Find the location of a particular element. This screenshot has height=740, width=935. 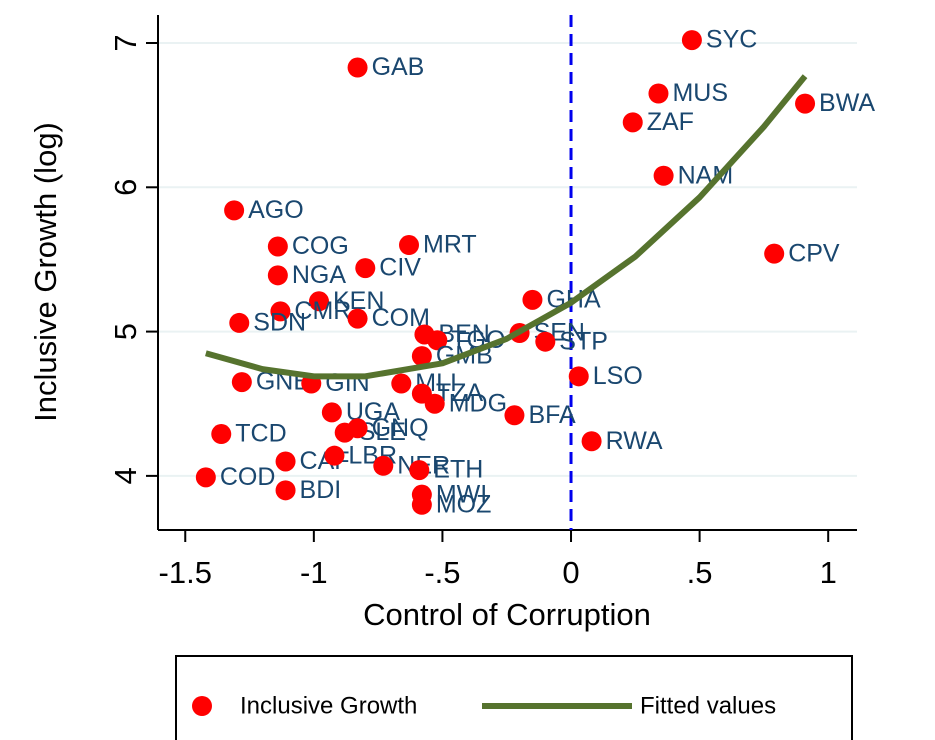

legend-box is located at coordinates (514, 697).